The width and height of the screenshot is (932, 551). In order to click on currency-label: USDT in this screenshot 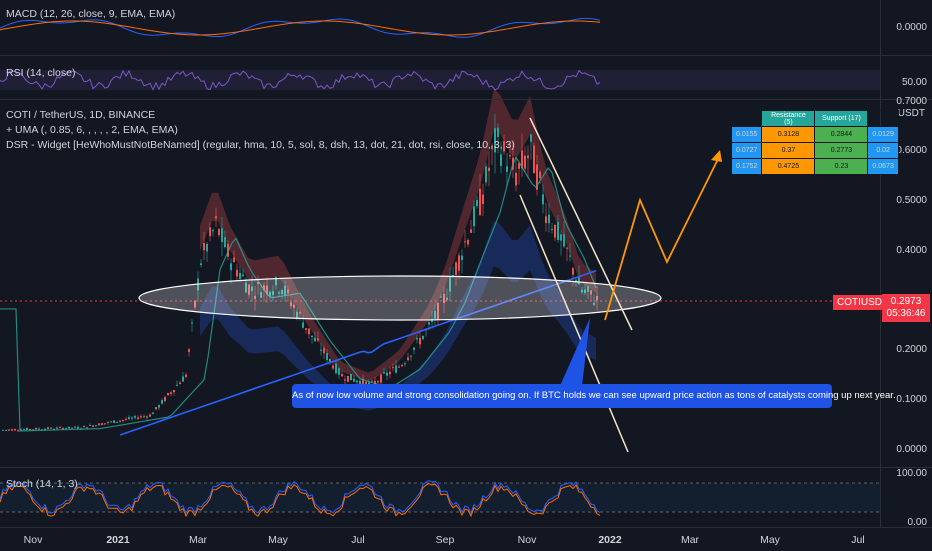, I will do `click(911, 113)`.